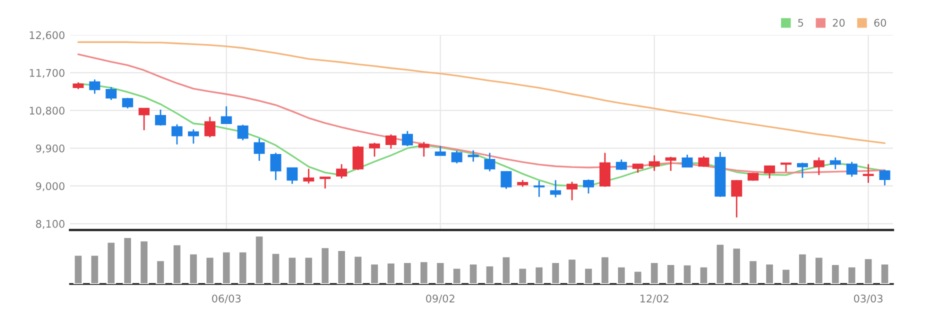  Describe the element at coordinates (50, 149) in the screenshot. I see `y-tick-label: 9,900` at that location.